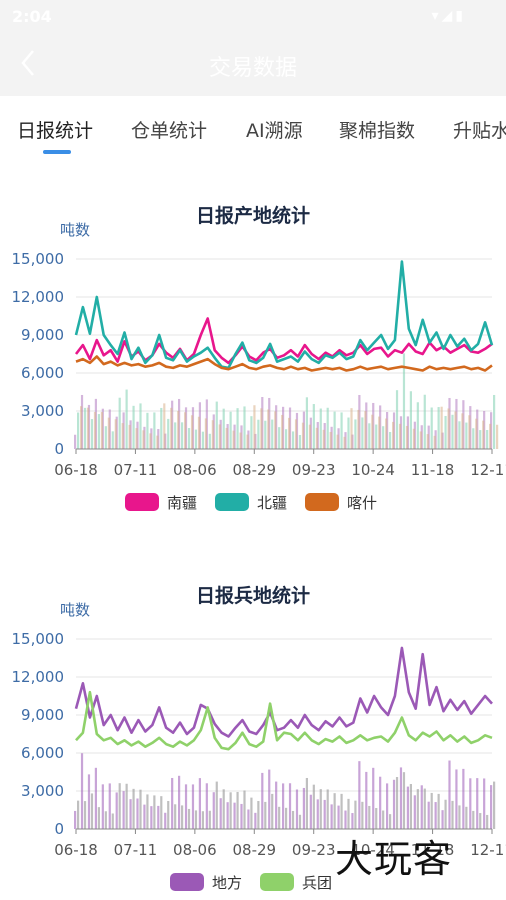  Describe the element at coordinates (55, 131) in the screenshot. I see `tab-daily-stats: 日报统计` at that location.